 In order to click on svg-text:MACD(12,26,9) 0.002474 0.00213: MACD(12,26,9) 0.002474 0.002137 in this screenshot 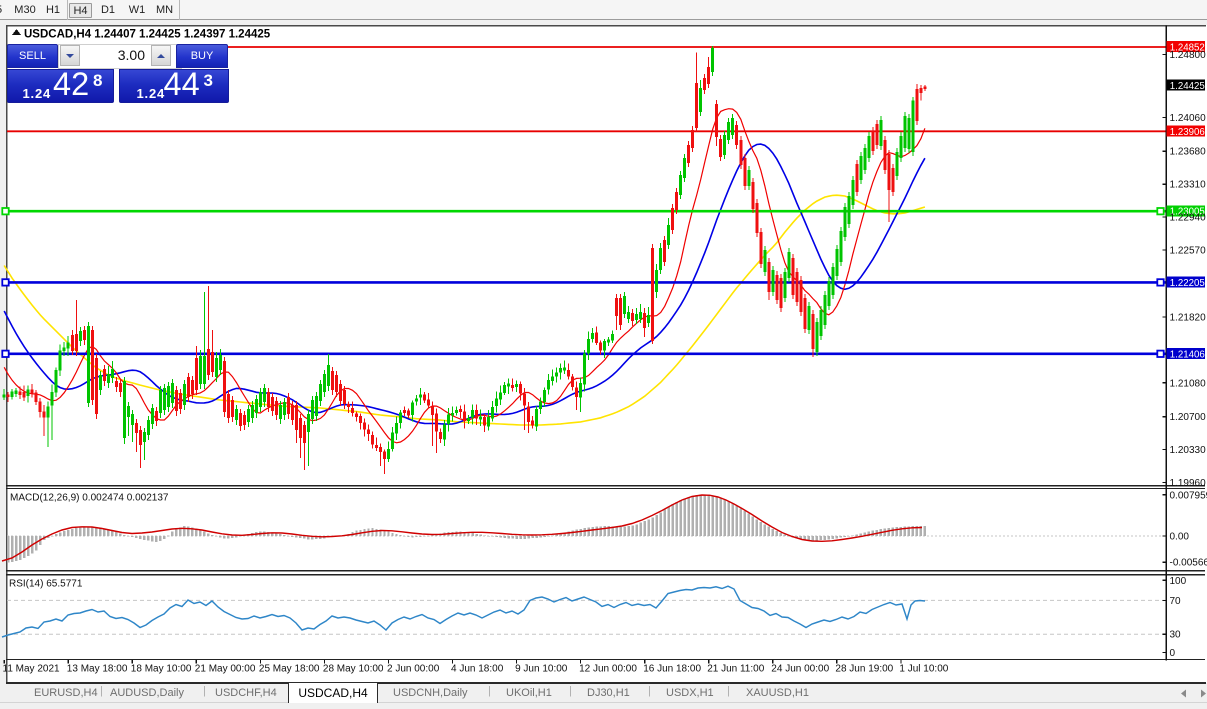, I will do `click(89, 498)`.